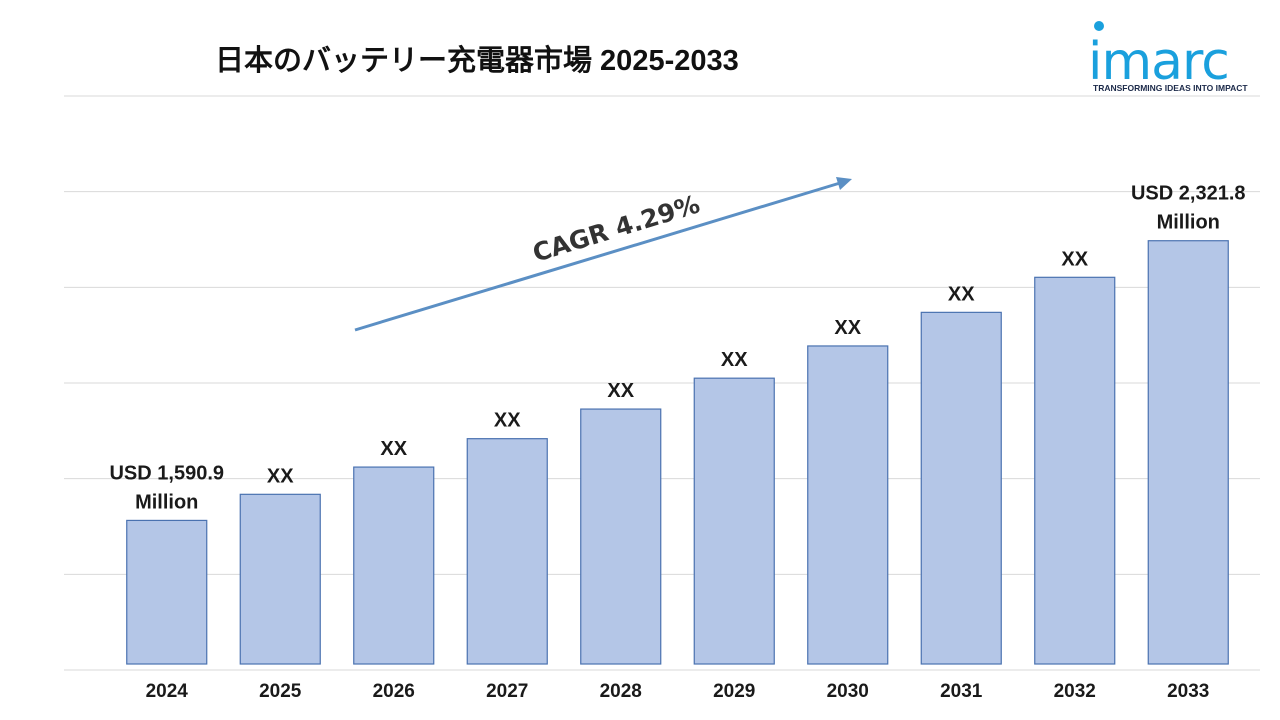 The height and width of the screenshot is (720, 1280). I want to click on cagr-arrow, so click(603, 254).